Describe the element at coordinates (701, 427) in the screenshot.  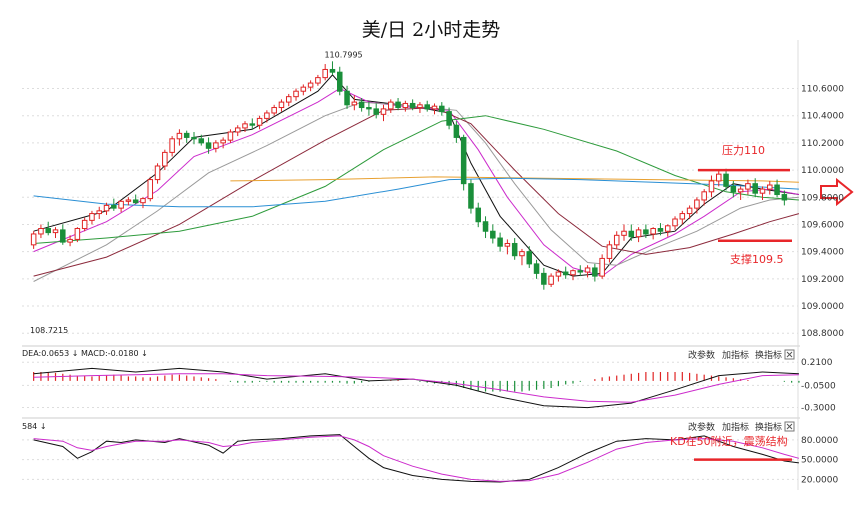
I see `kd-change-params-button: 改参数` at that location.